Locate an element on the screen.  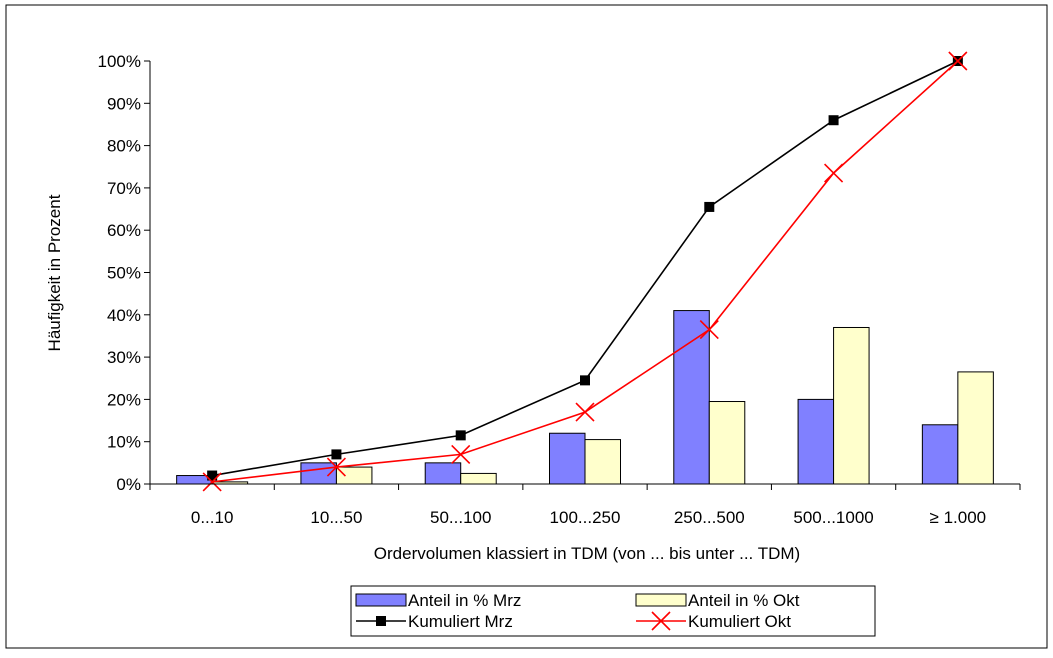
y-tick-label: 60% is located at coordinates (124, 230).